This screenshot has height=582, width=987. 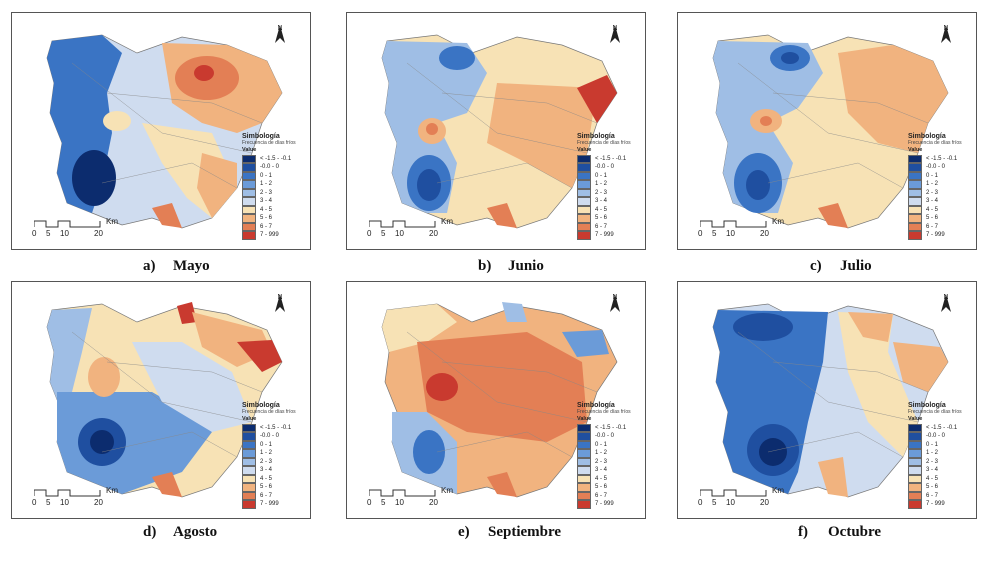 I want to click on caption-septiembre: e) Septiembre, so click(x=510, y=532).